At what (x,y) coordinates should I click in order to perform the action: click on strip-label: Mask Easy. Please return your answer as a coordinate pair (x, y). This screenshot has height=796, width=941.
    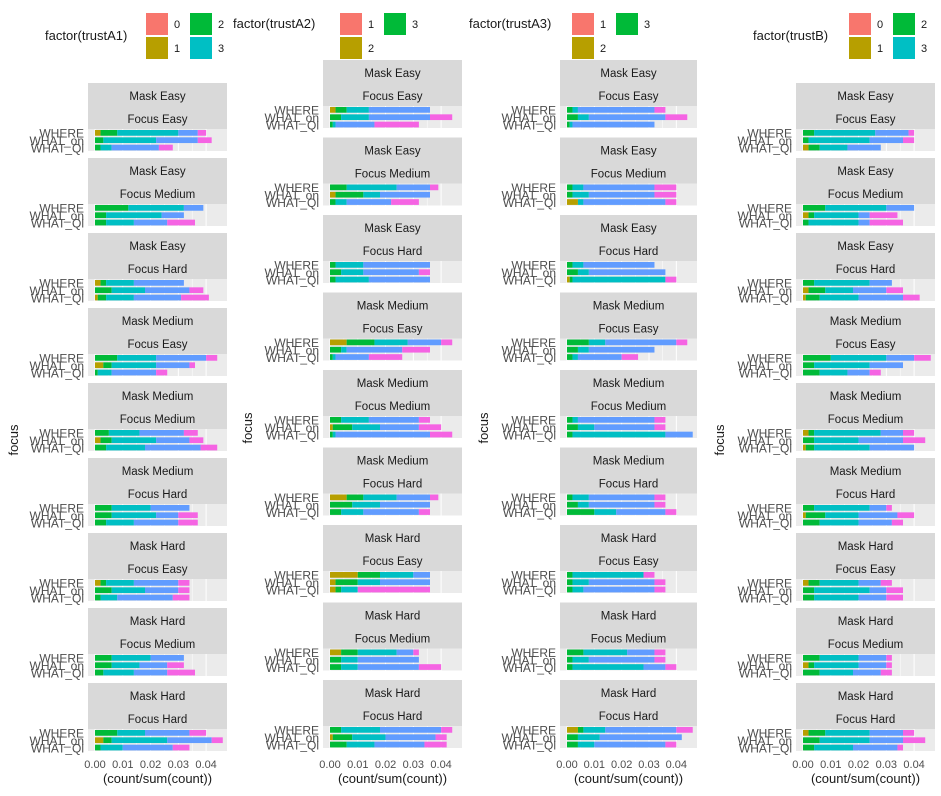
    Looking at the image, I should click on (865, 97).